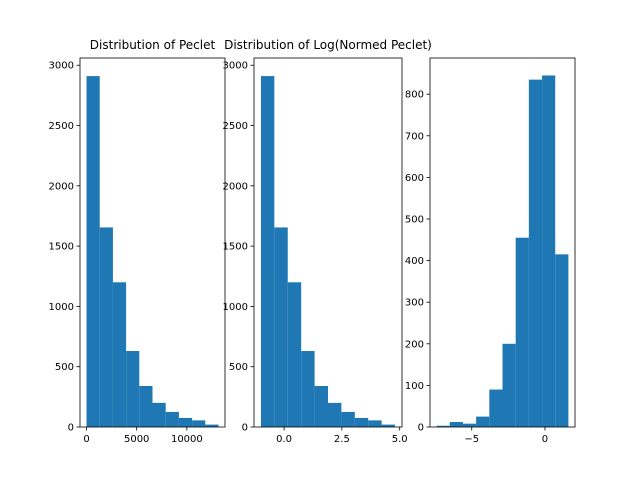 The height and width of the screenshot is (480, 640). Describe the element at coordinates (284, 439) in the screenshot. I see `log-normed-peclet-x-tick-label-0: 0.0` at that location.